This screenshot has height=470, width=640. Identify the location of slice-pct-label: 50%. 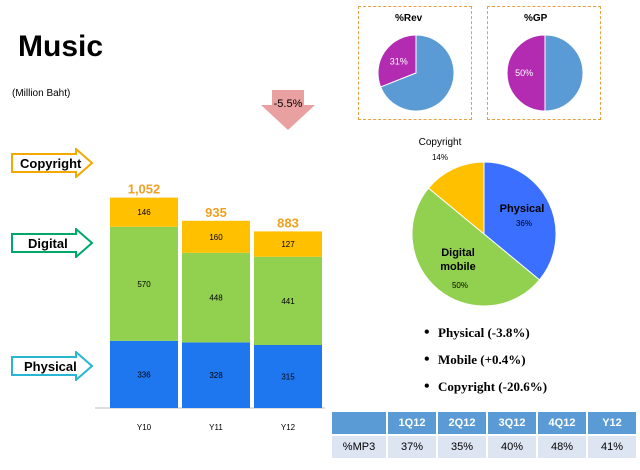
(460, 285).